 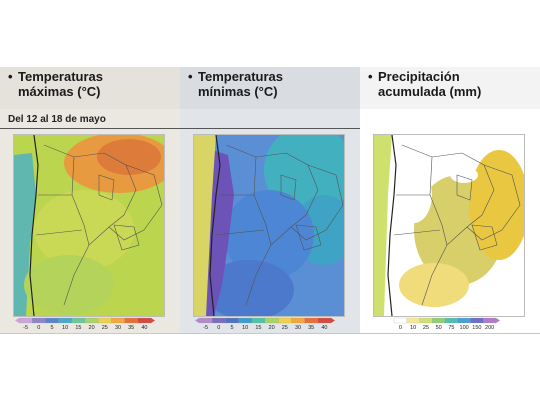 What do you see at coordinates (464, 175) in the screenshot?
I see `map-pre-dry-patch` at bounding box center [464, 175].